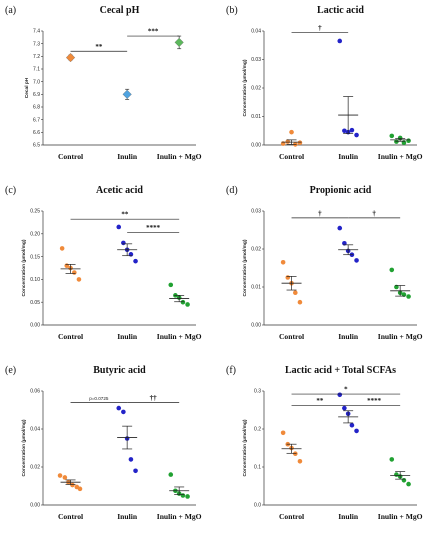 This screenshot has height=550, width=442. What do you see at coordinates (341, 190) in the screenshot?
I see `panel-title: Propionic acid` at bounding box center [341, 190].